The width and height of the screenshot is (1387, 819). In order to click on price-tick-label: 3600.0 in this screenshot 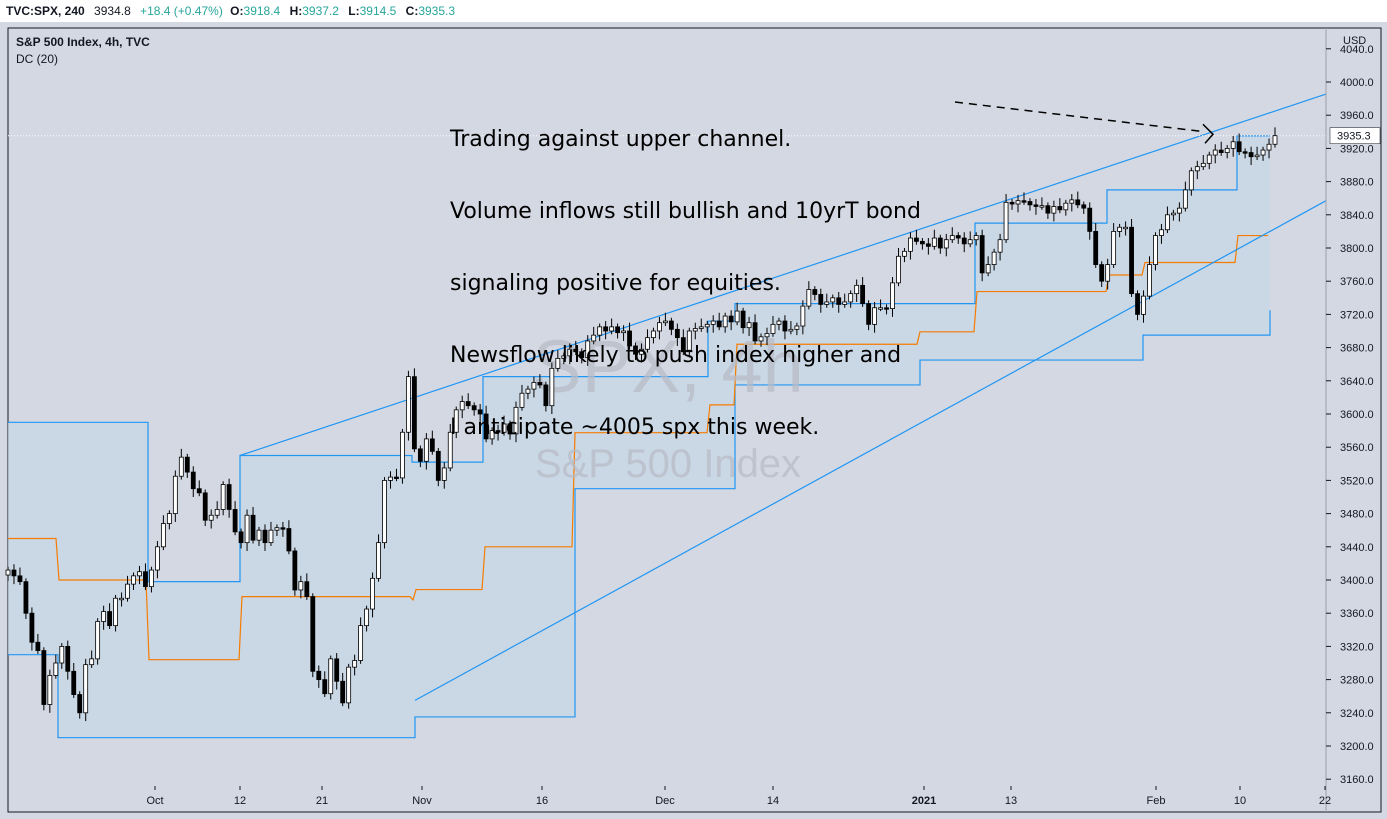, I will do `click(1357, 415)`.